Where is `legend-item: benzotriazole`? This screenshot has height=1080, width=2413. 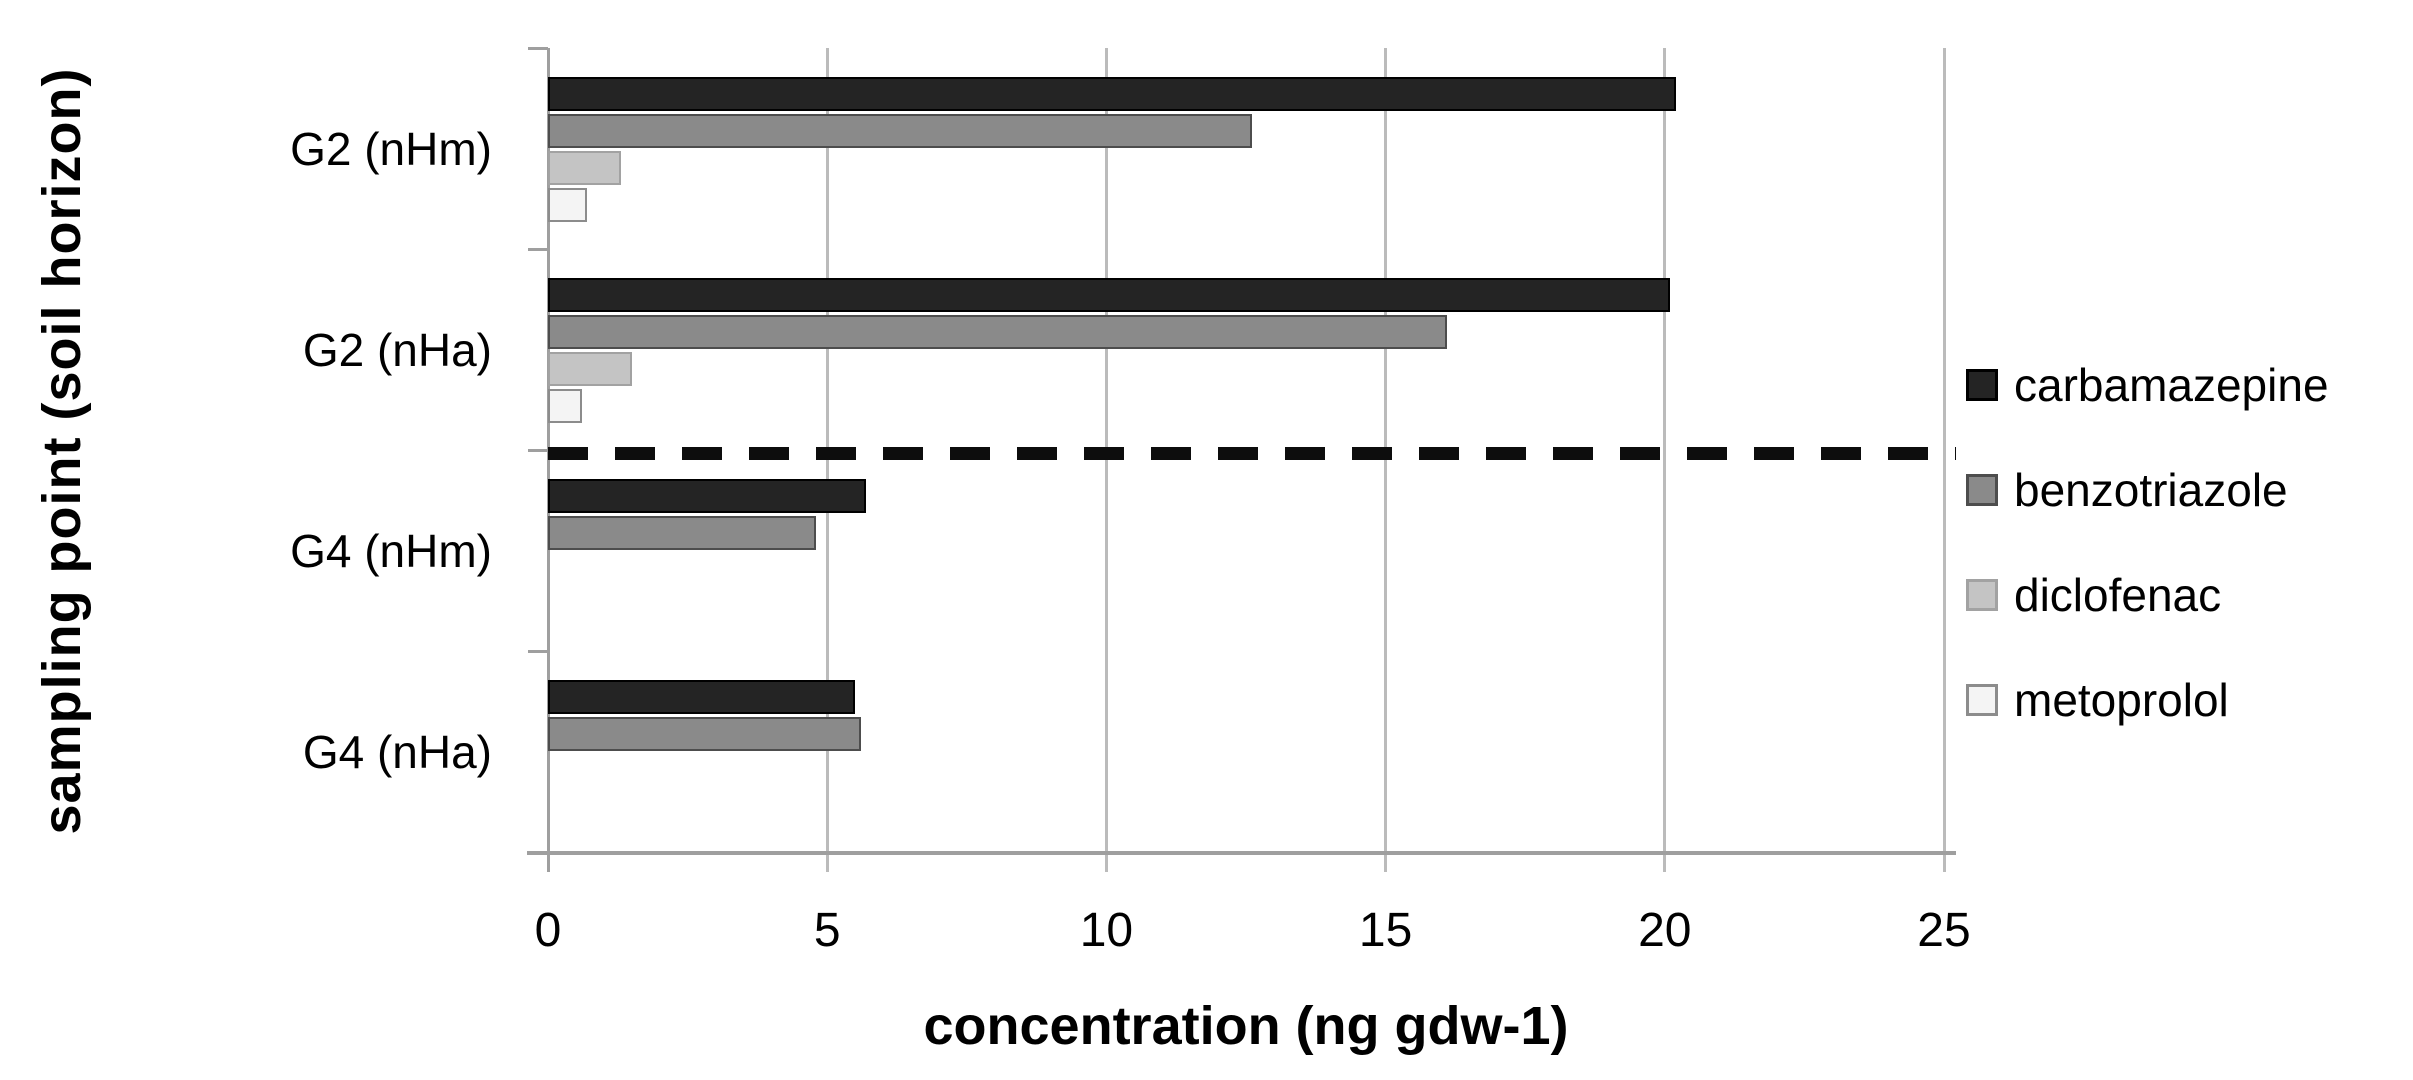
legend-item: benzotriazole is located at coordinates (2147, 490).